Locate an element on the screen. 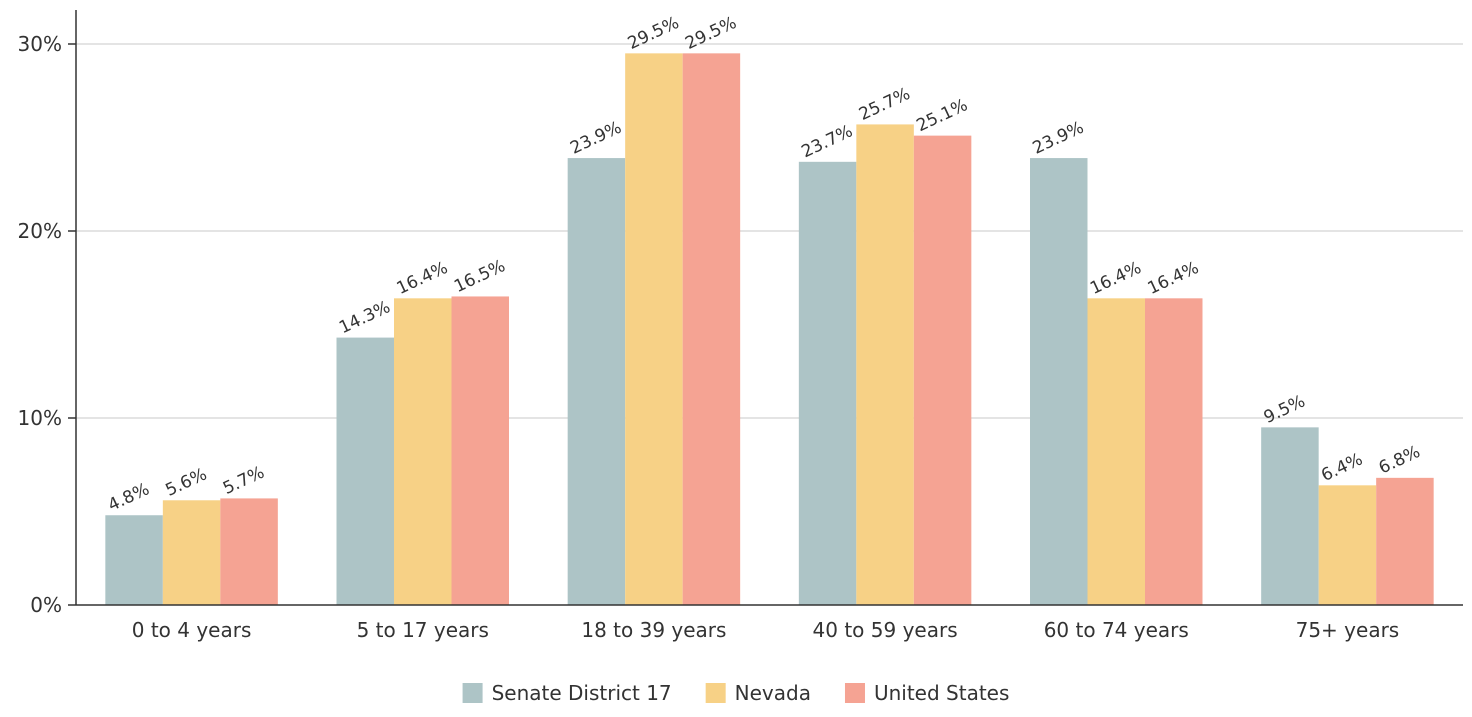 Image resolution: width=1472 pixels, height=717 pixels. x-tick-label: 75+ years is located at coordinates (1348, 630).